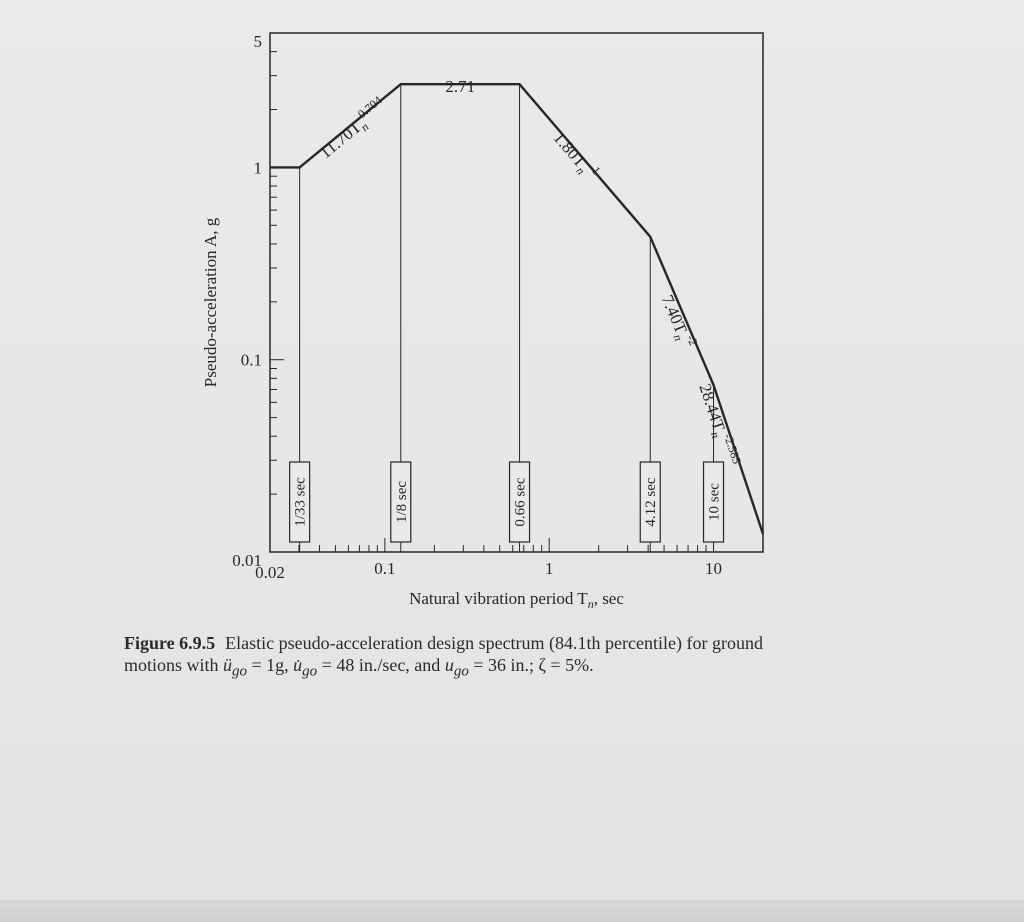 This screenshot has height=922, width=1024. Describe the element at coordinates (732, 449) in the screenshot. I see `segment-label-sup: -2.585` at that location.